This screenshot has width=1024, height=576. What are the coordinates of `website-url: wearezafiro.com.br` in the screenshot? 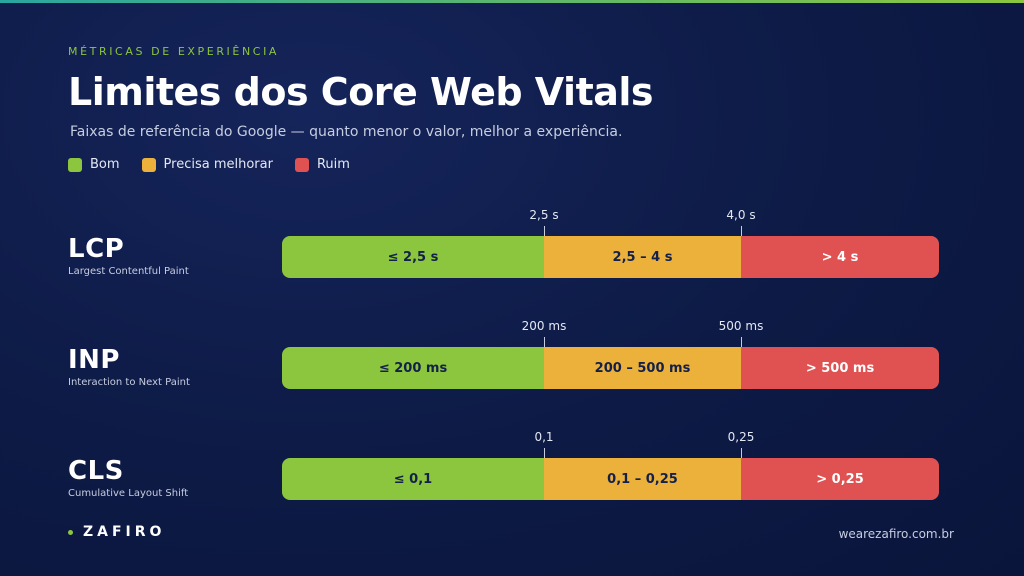 It's located at (896, 534).